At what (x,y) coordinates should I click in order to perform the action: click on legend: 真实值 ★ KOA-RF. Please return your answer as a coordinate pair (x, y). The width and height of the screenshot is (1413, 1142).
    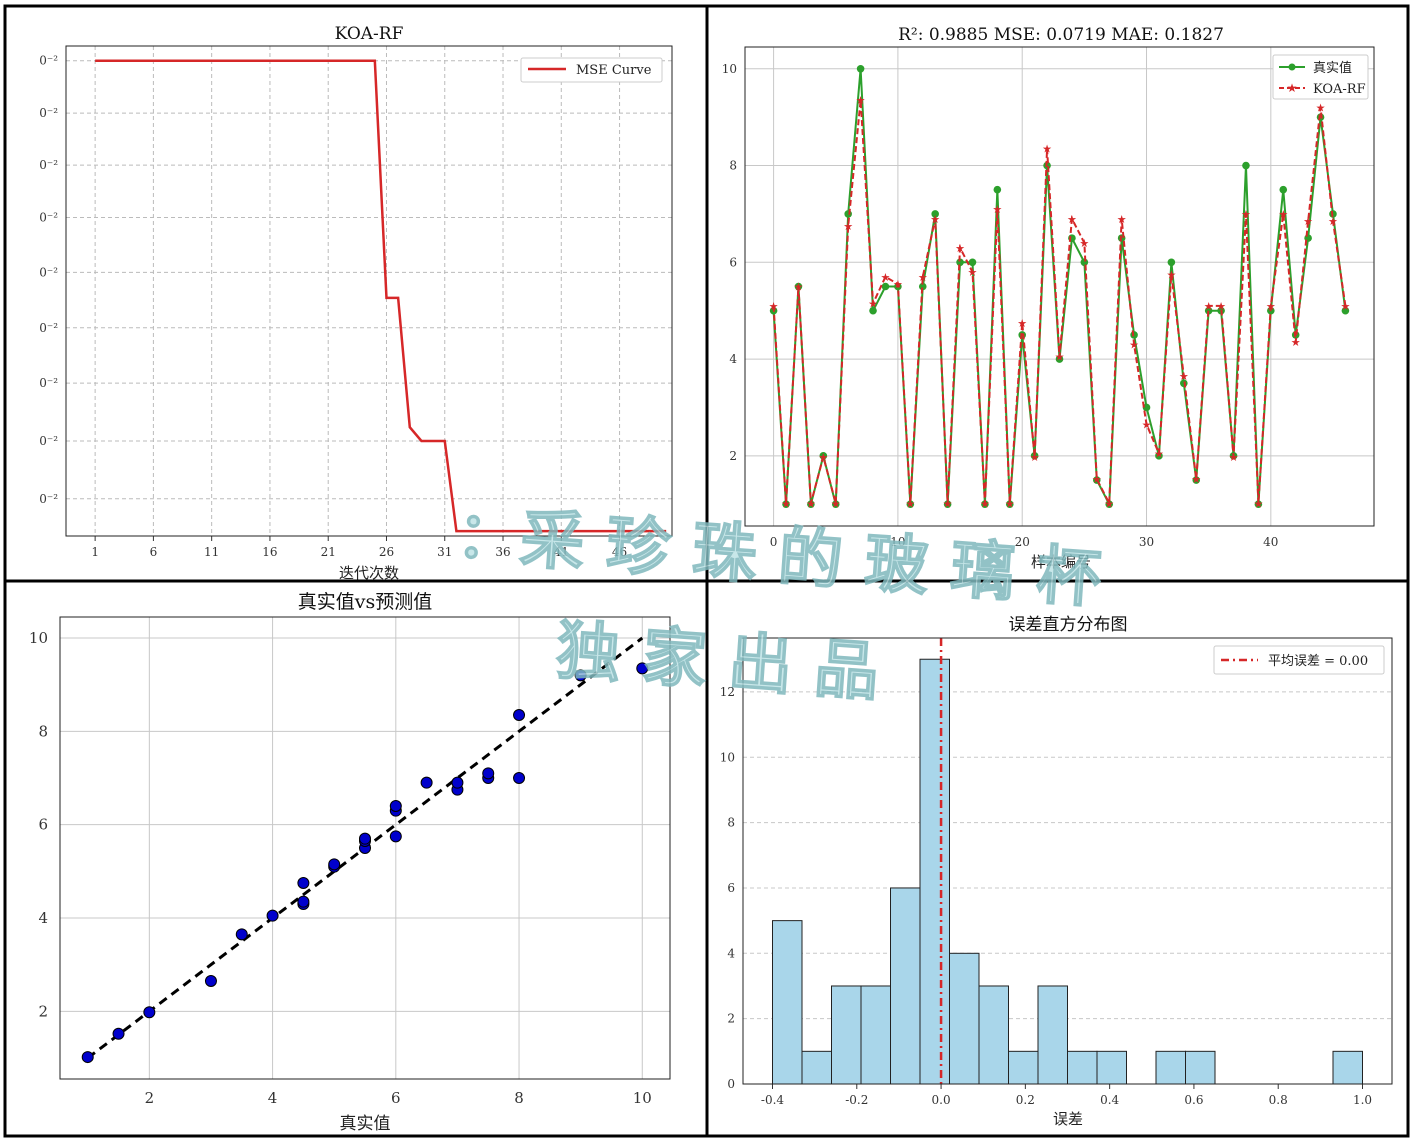
    Looking at the image, I should click on (1320, 77).